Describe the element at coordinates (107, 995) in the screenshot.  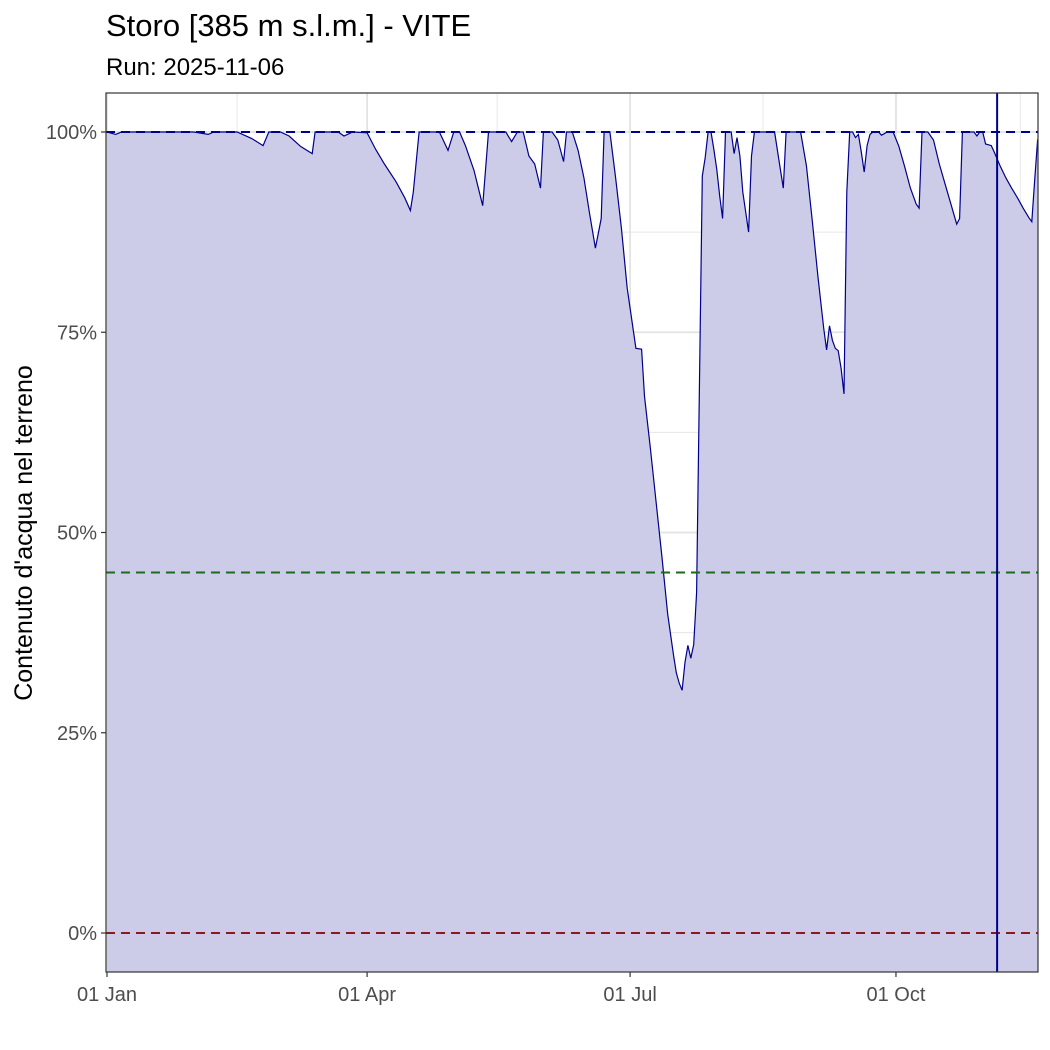
I see `x-tick-label: 01 Jan` at that location.